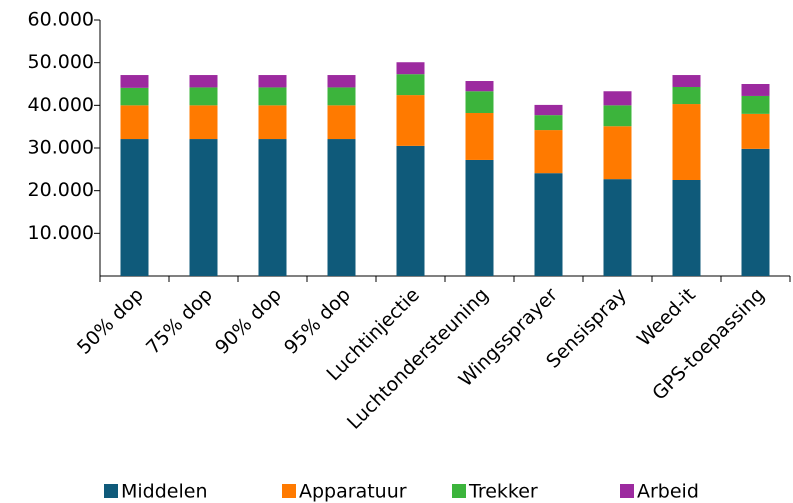  Describe the element at coordinates (666, 317) in the screenshot. I see `x-tick-label: Weed-it` at that location.